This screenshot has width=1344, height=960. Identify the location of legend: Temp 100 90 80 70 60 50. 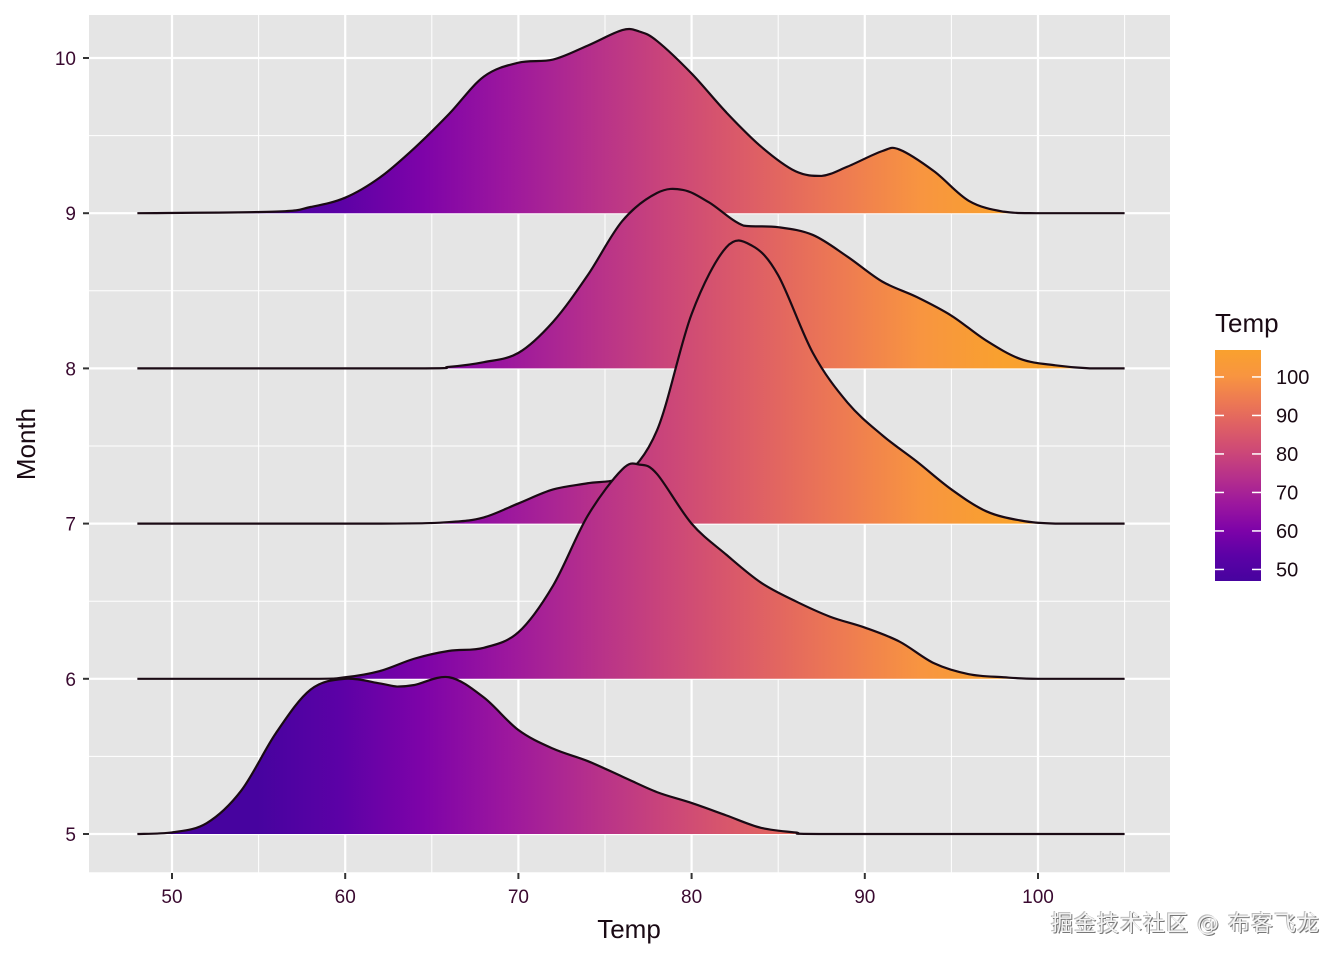
(1262, 444).